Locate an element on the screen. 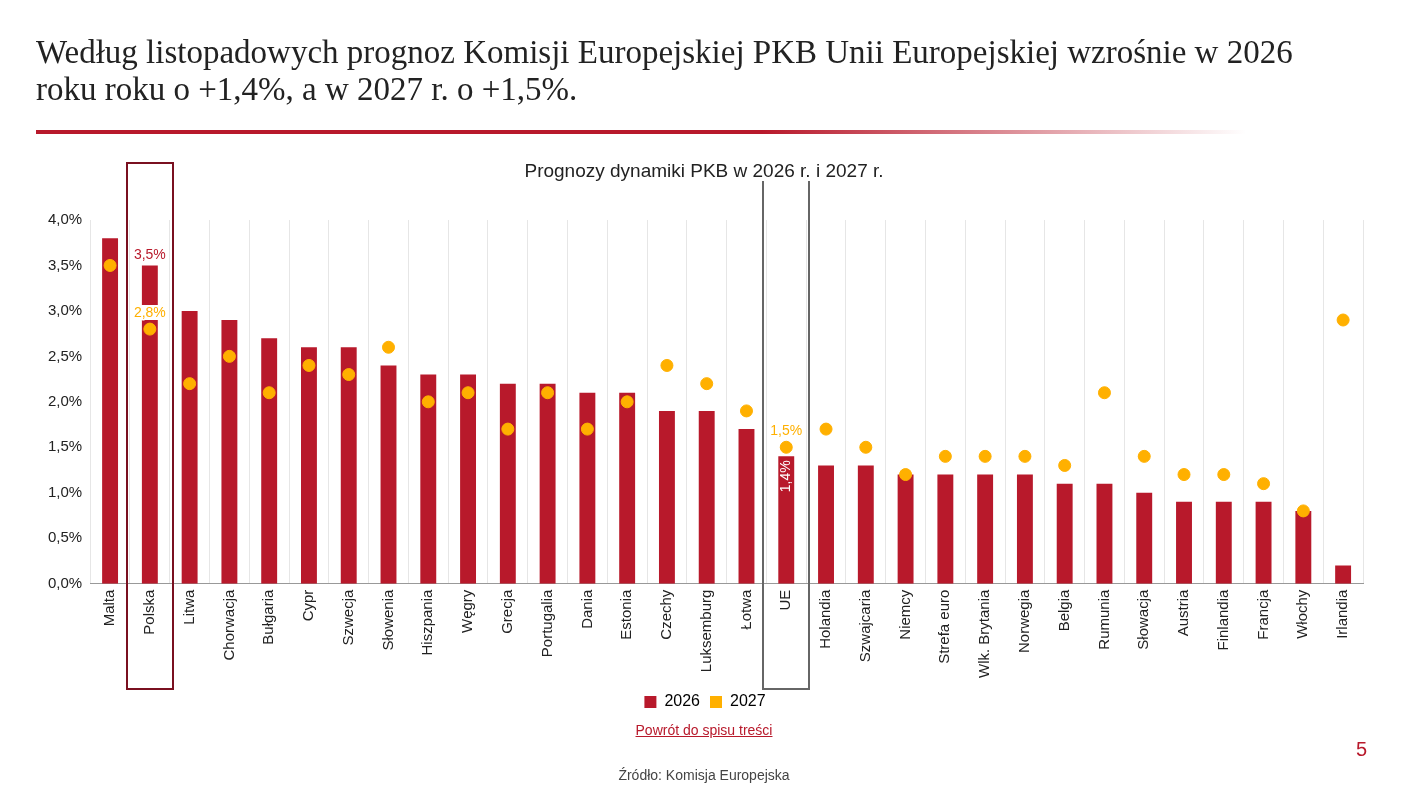 The width and height of the screenshot is (1408, 793). x-tick-label: Łotwa is located at coordinates (745, 609).